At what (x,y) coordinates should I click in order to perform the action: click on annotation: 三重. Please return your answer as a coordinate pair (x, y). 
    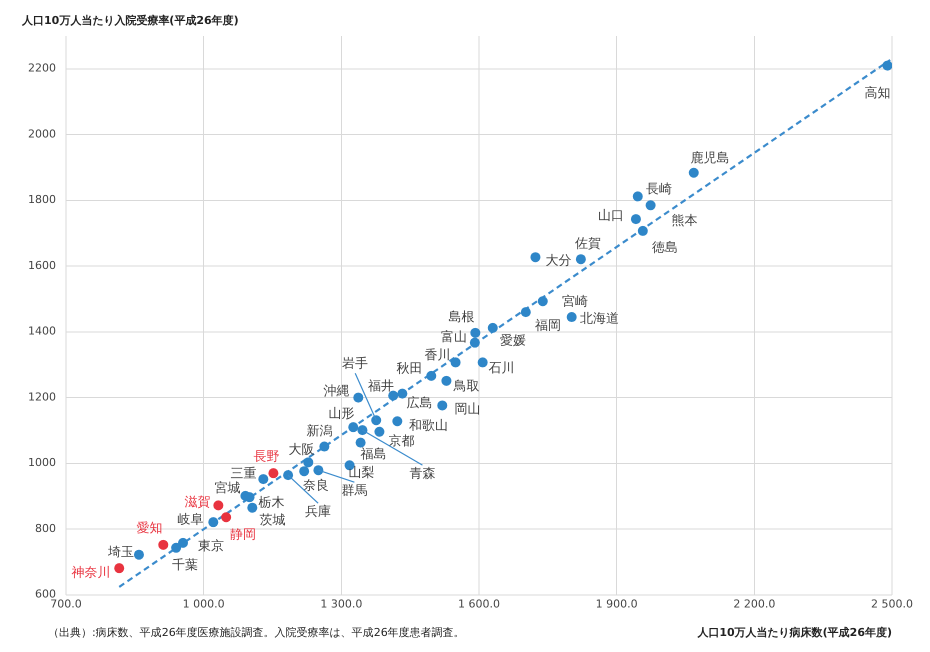
    Looking at the image, I should click on (243, 474).